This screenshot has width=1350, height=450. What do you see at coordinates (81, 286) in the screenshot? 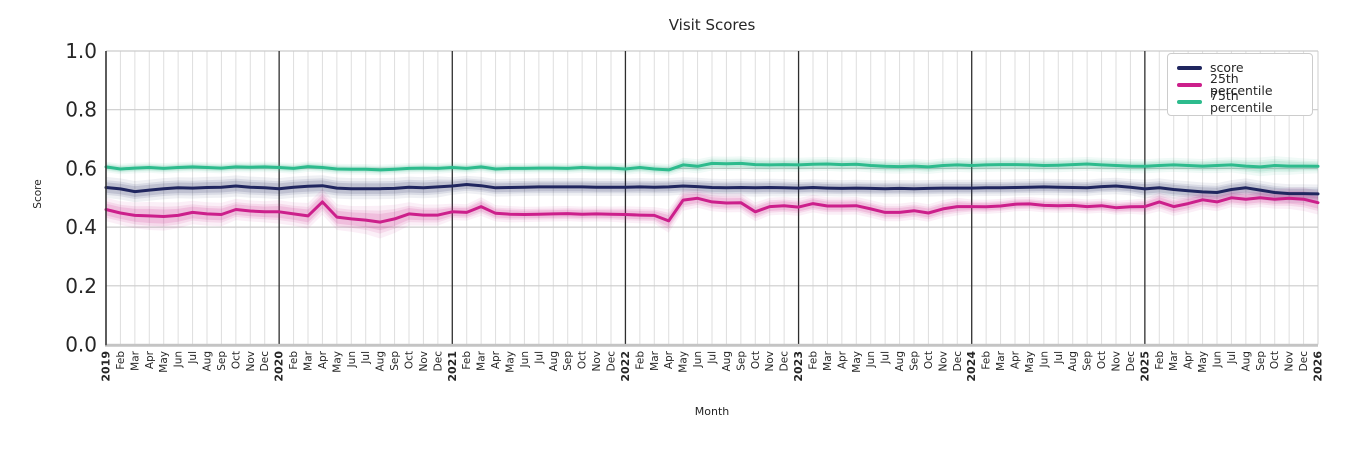
I see `y-tick-label: 0.2` at bounding box center [81, 286].